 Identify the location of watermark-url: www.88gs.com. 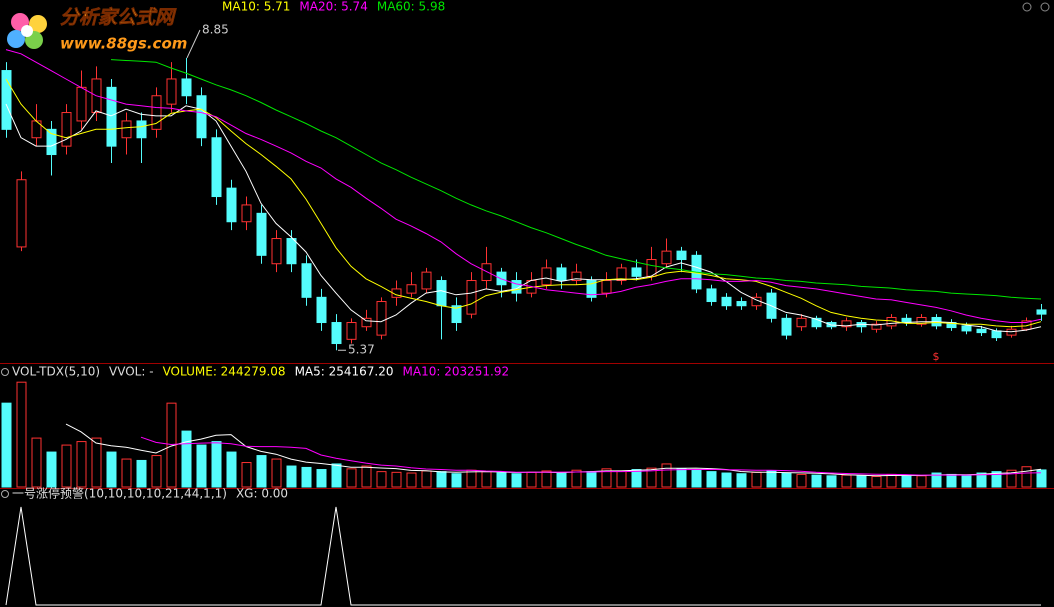
(123, 44).